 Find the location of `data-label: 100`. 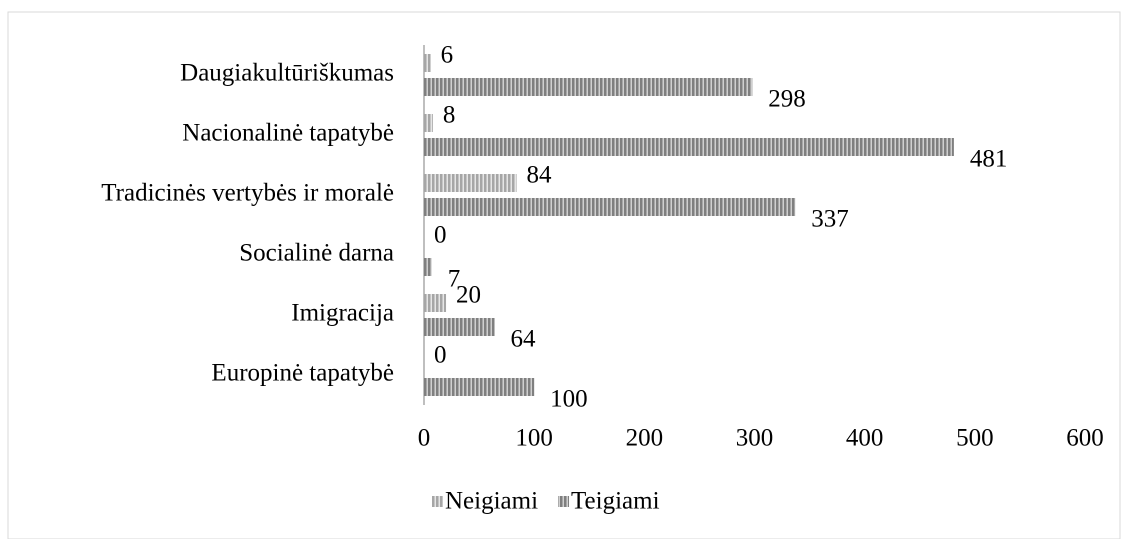

data-label: 100 is located at coordinates (569, 399).